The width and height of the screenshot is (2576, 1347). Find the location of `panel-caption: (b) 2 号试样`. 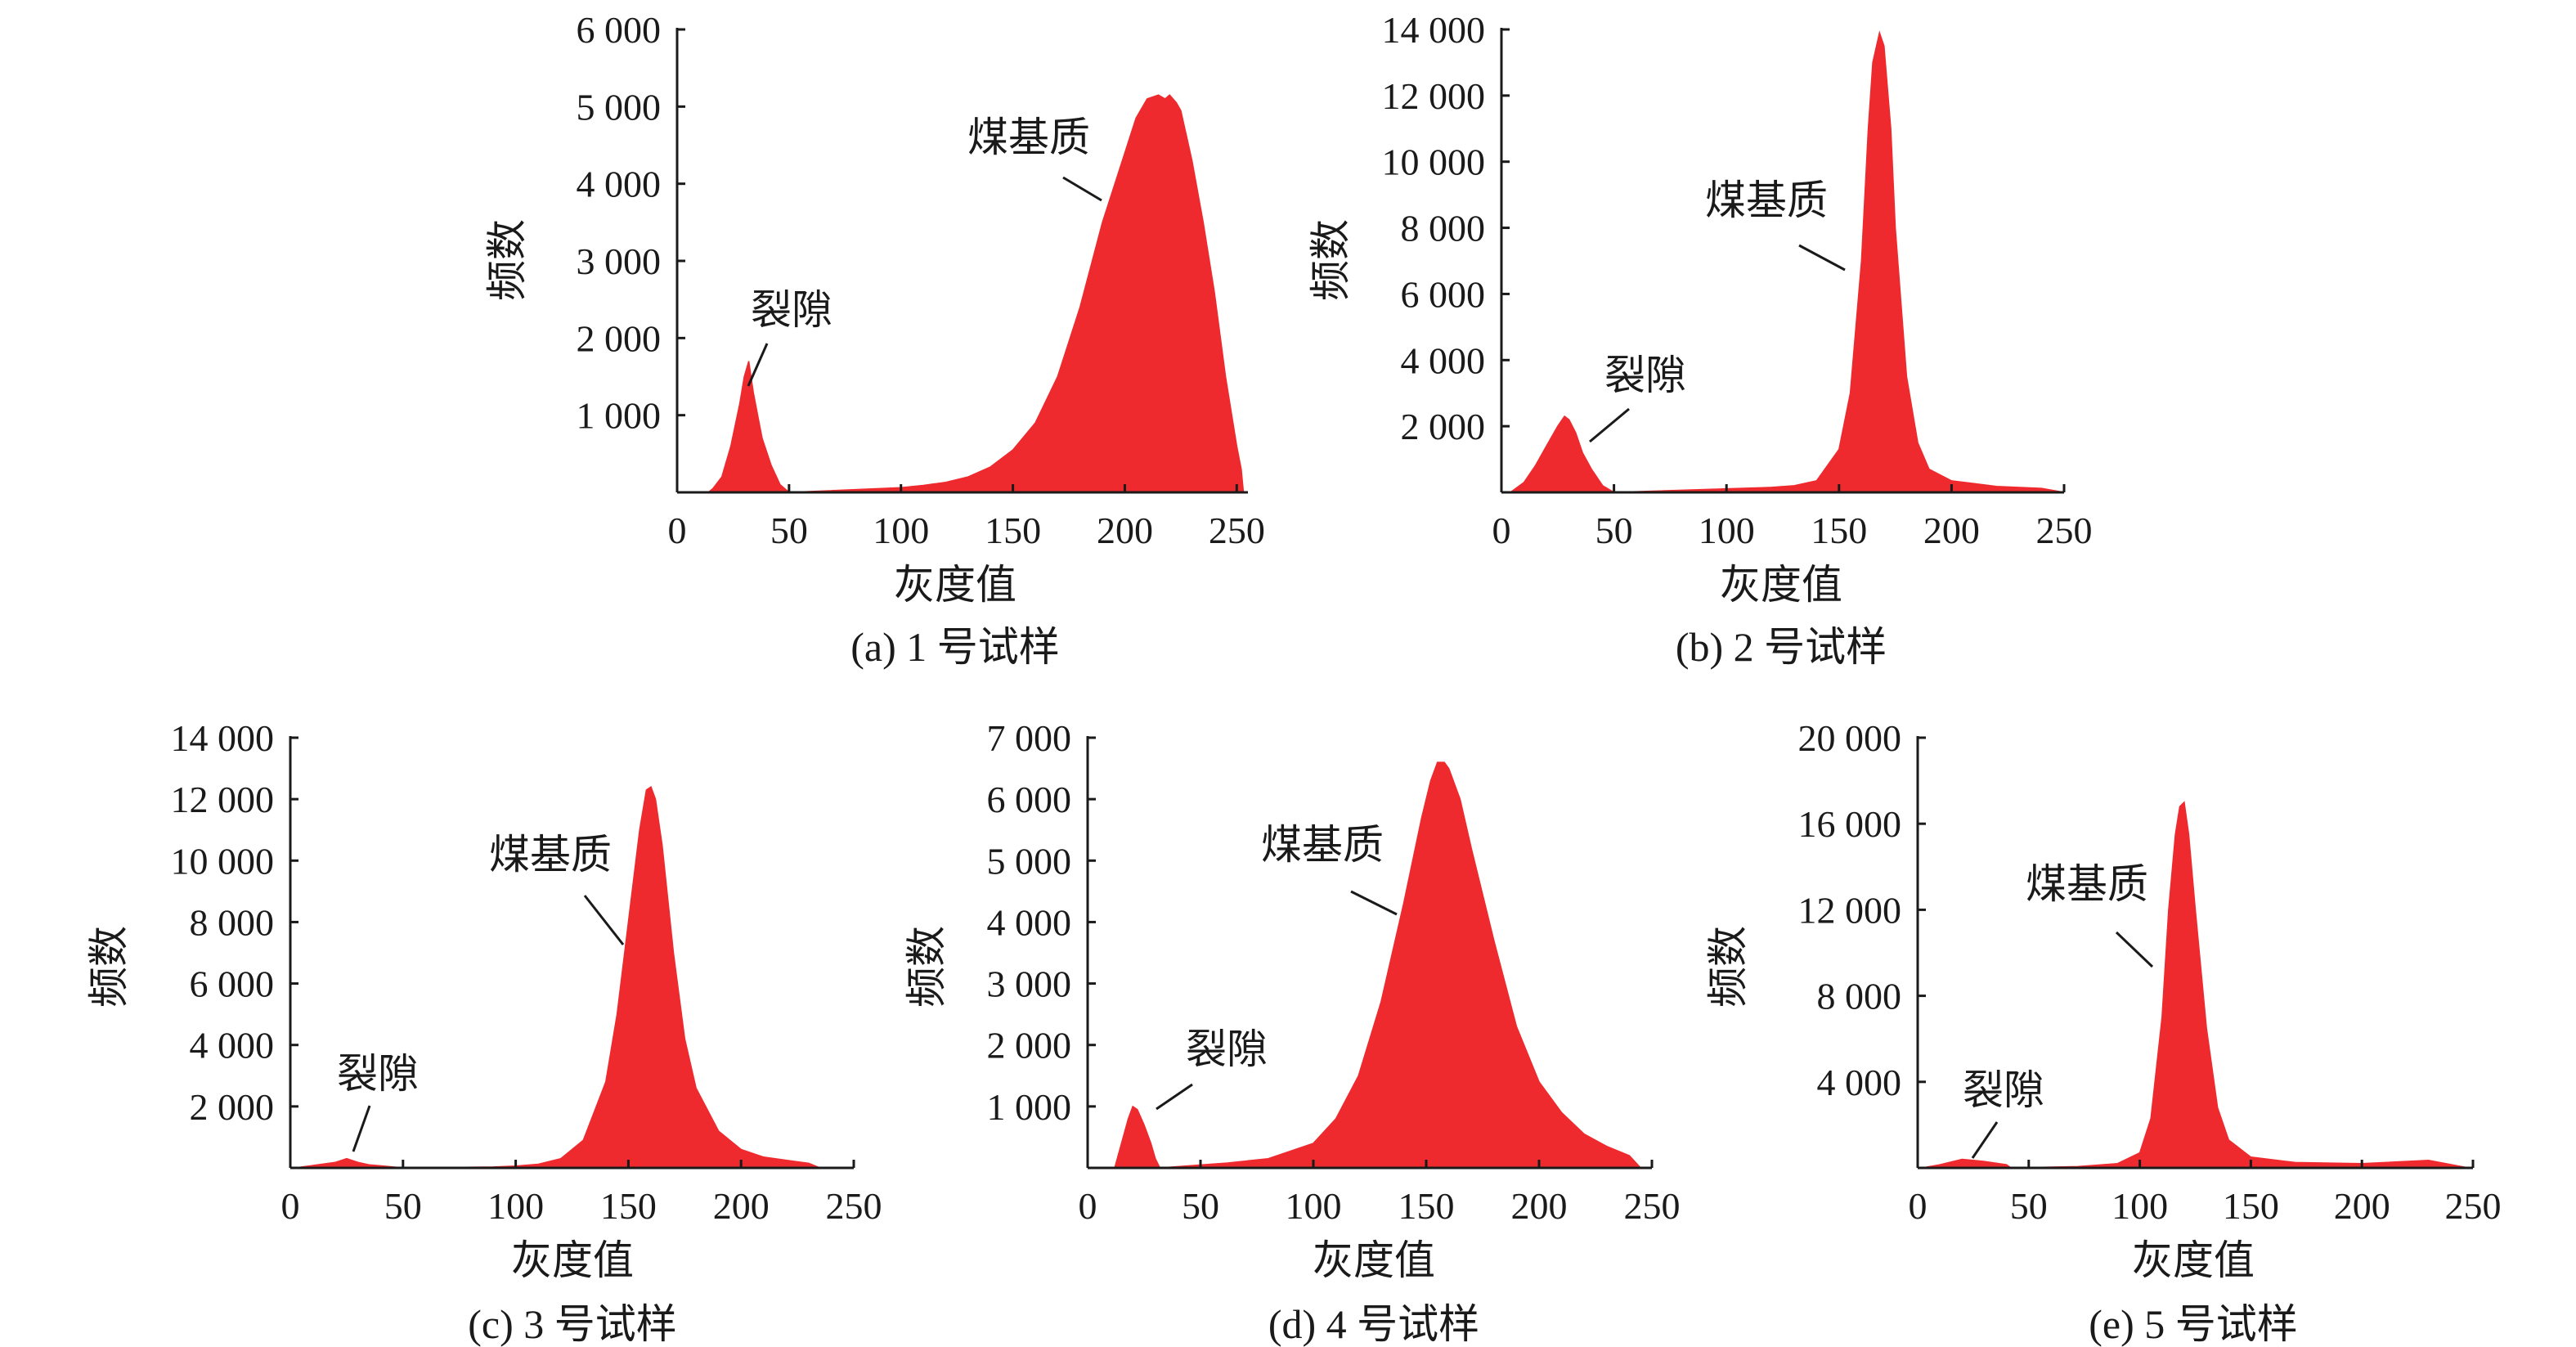

panel-caption: (b) 2 号试样 is located at coordinates (1782, 647).